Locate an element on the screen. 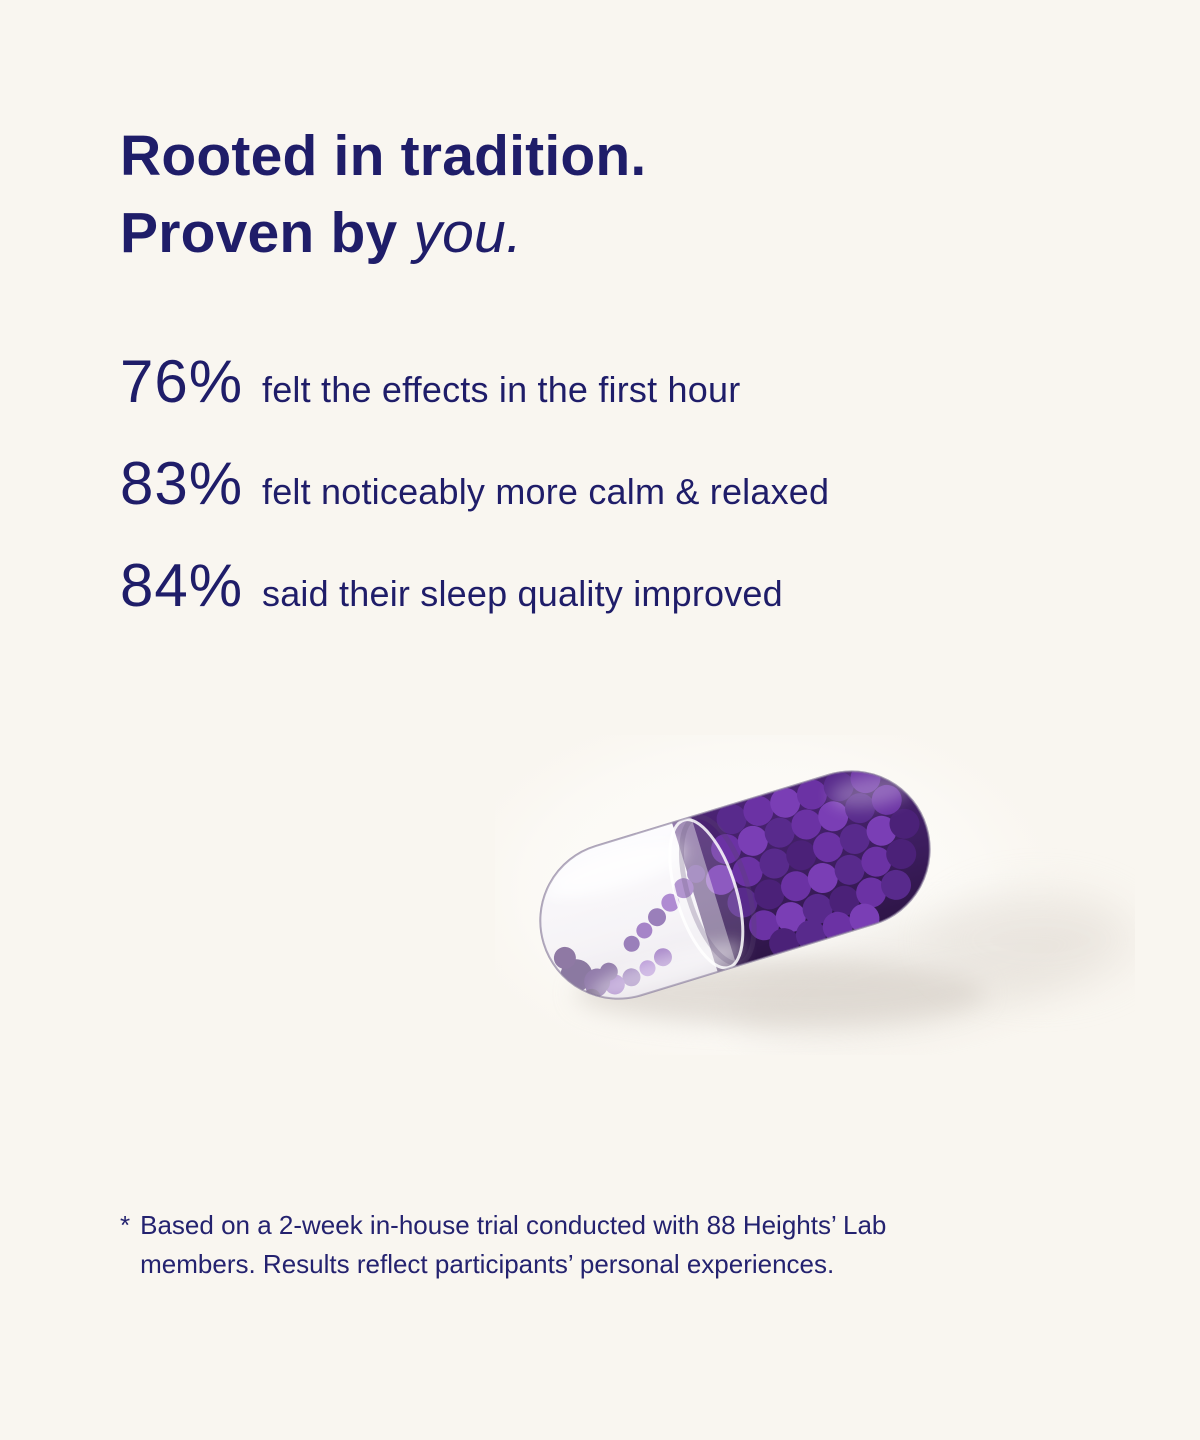 This screenshot has height=1440, width=1200. stat-label: said their sleep quality improved is located at coordinates (522, 593).